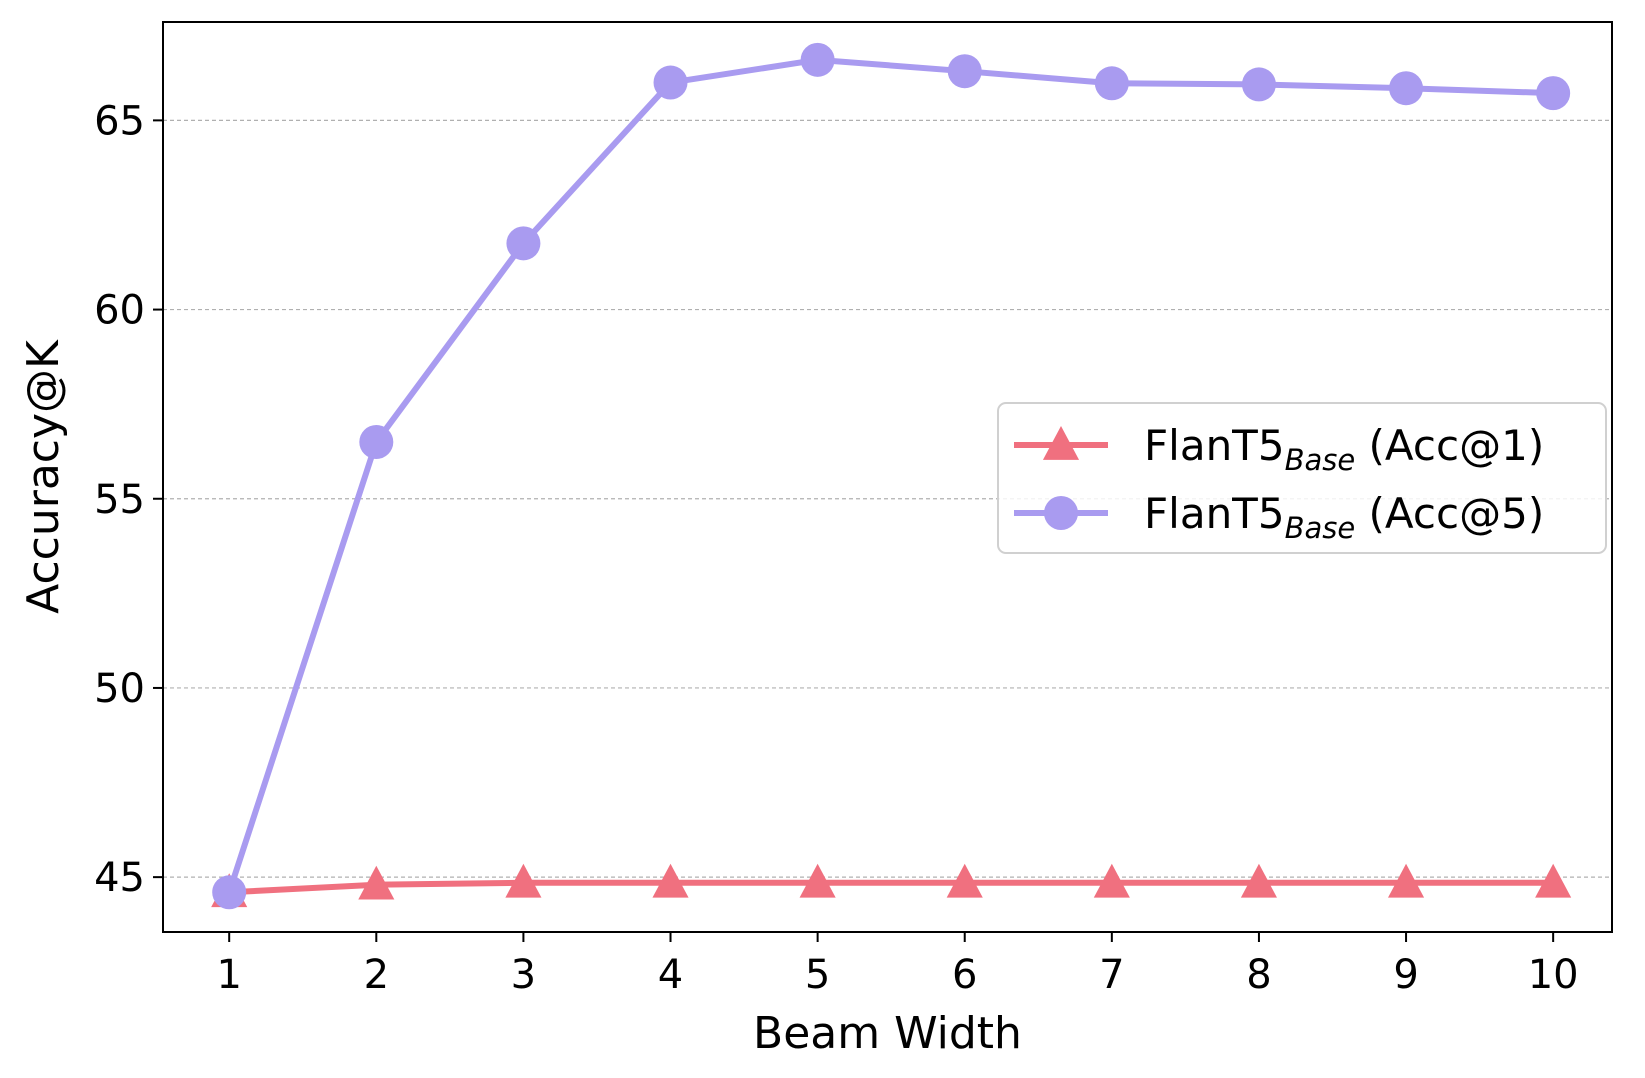  What do you see at coordinates (119, 121) in the screenshot?
I see `y-tick-label: 65` at bounding box center [119, 121].